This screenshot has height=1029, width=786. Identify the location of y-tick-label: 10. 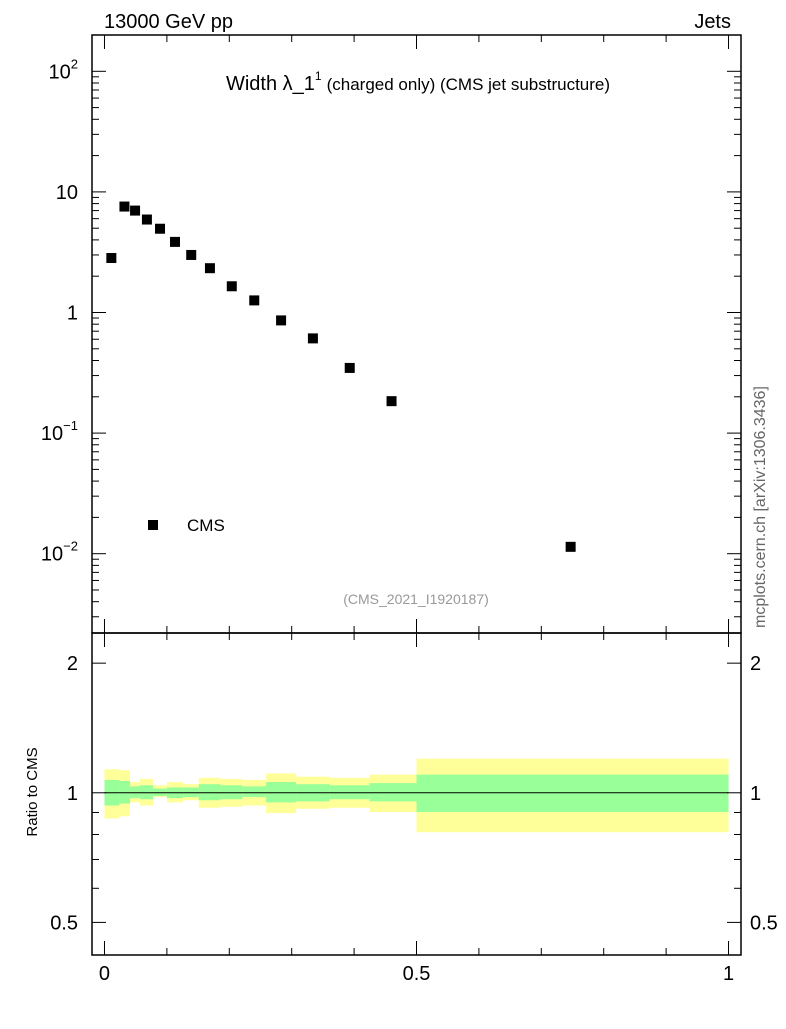
(67, 193).